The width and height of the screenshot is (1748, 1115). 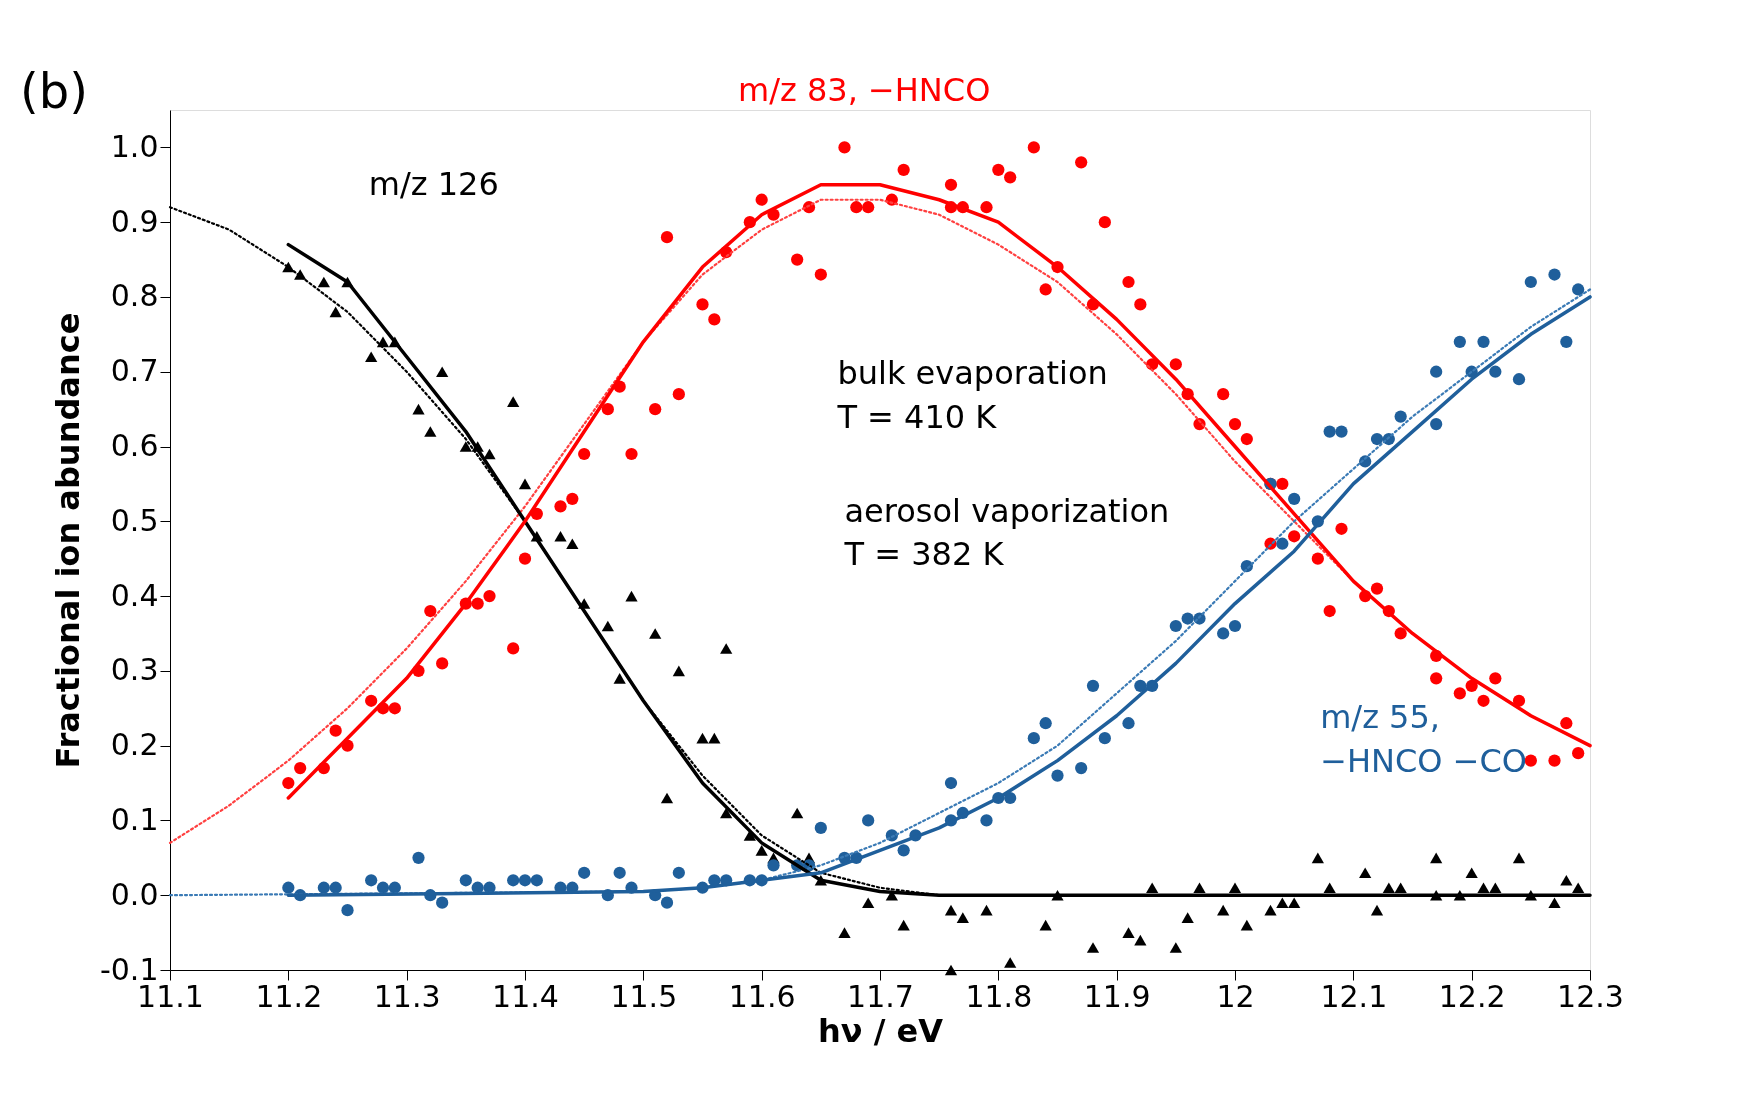 I want to click on y-tick-label: 0.7, so click(x=134, y=371).